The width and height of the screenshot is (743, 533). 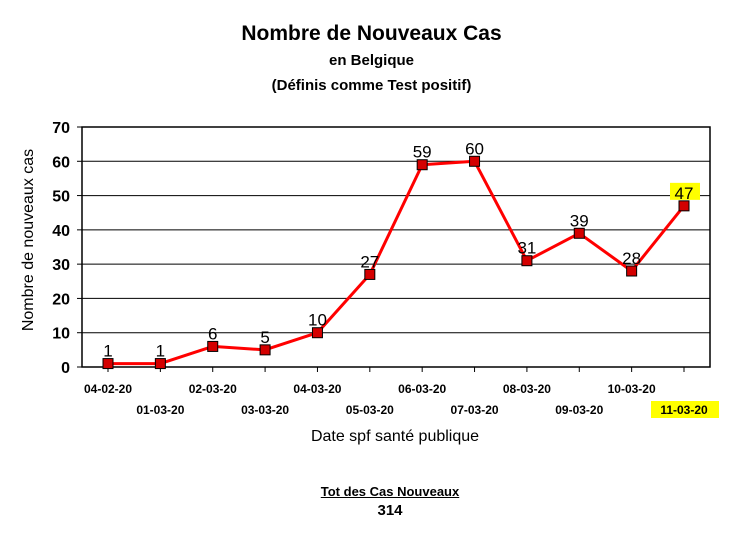 I want to click on x-axis-label: Date spf santé publique, so click(x=395, y=436).